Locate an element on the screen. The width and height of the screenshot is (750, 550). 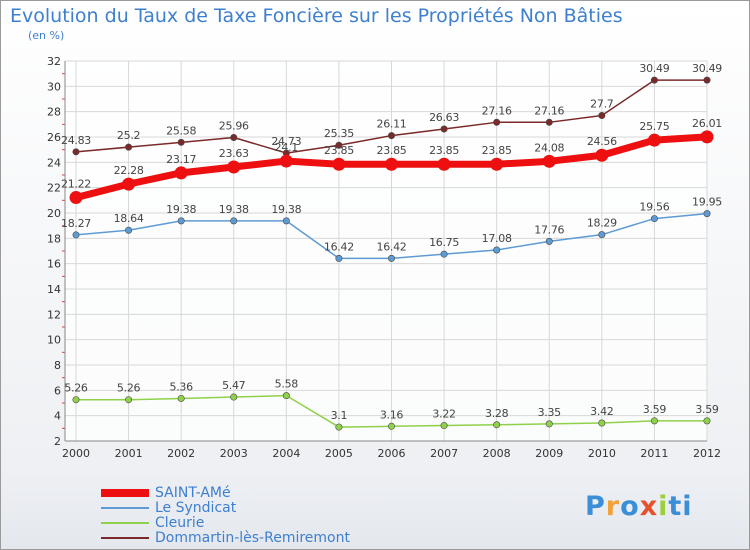
x-tick-label-11: 2011 is located at coordinates (654, 453).